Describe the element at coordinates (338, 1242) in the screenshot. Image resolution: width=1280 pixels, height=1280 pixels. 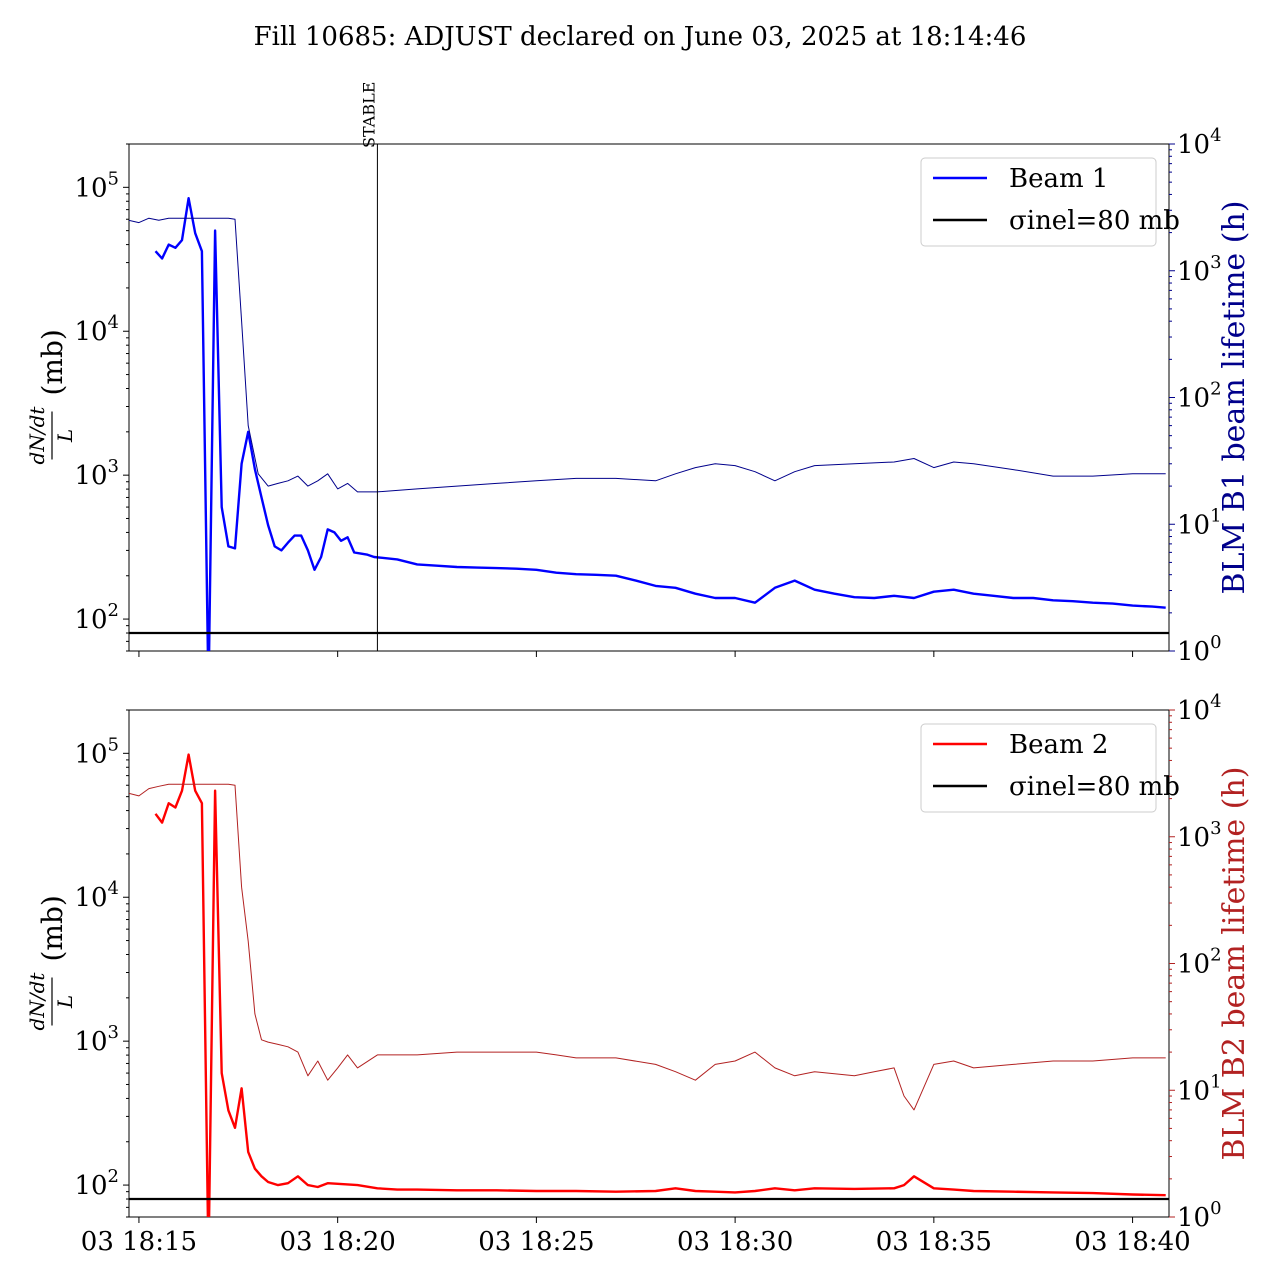
I see `x-tick-label: 03 18:20` at that location.